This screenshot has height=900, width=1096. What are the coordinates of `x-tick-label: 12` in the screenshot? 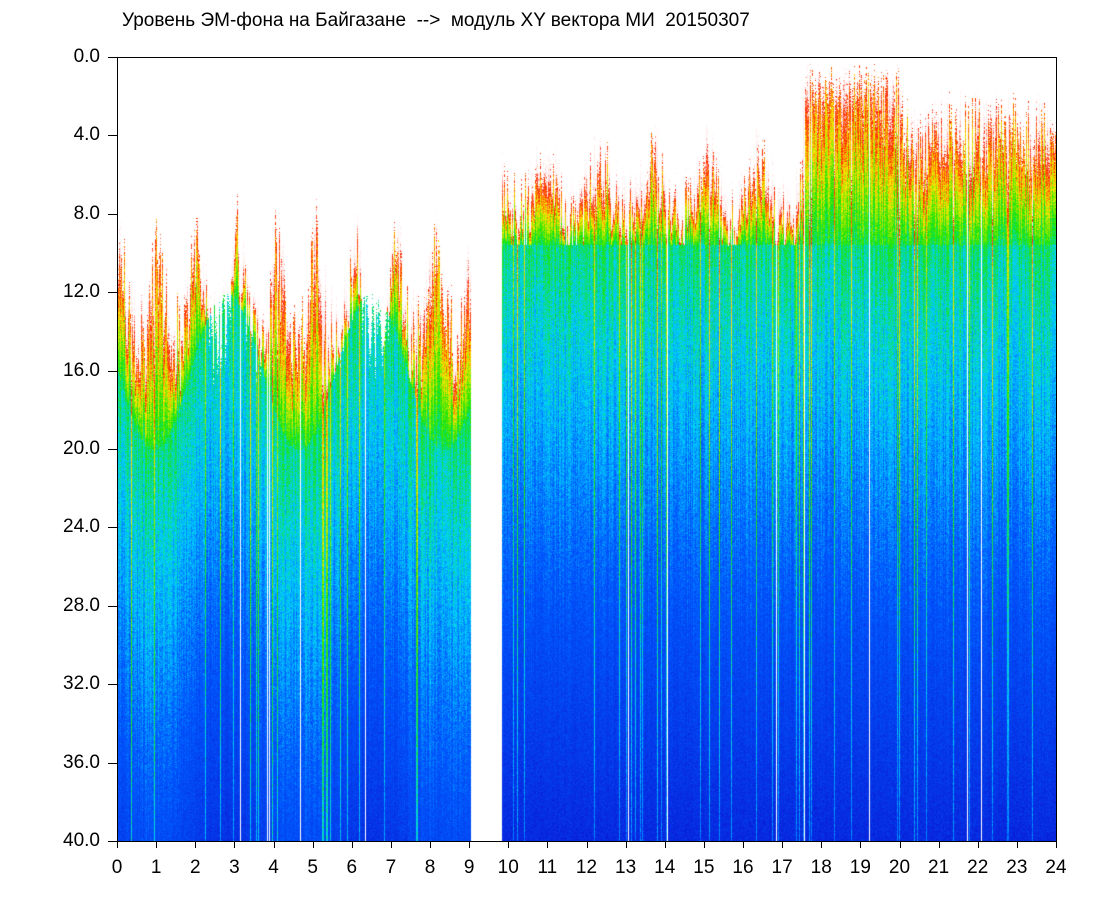 It's located at (586, 867).